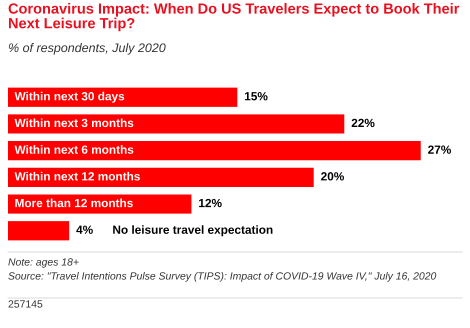 This screenshot has height=328, width=470. I want to click on data-label: 22%, so click(363, 123).